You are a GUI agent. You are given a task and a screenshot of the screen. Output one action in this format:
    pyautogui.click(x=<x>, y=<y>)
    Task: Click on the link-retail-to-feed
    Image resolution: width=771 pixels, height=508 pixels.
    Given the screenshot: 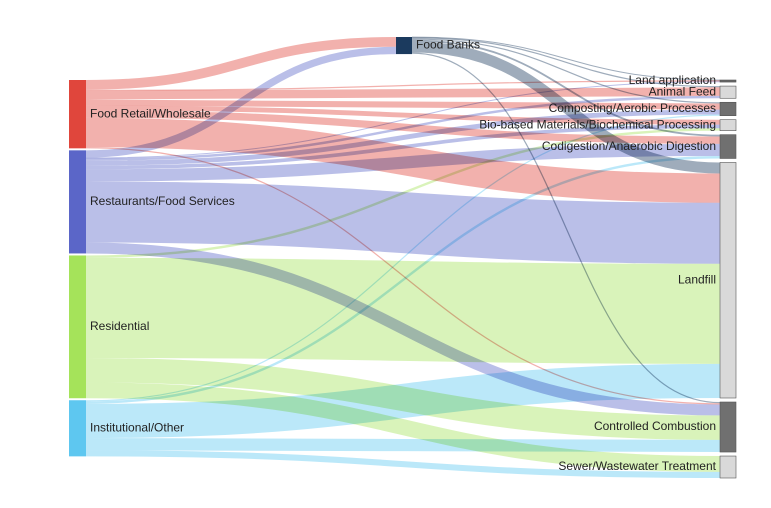 What is the action you would take?
    pyautogui.click(x=403, y=93)
    